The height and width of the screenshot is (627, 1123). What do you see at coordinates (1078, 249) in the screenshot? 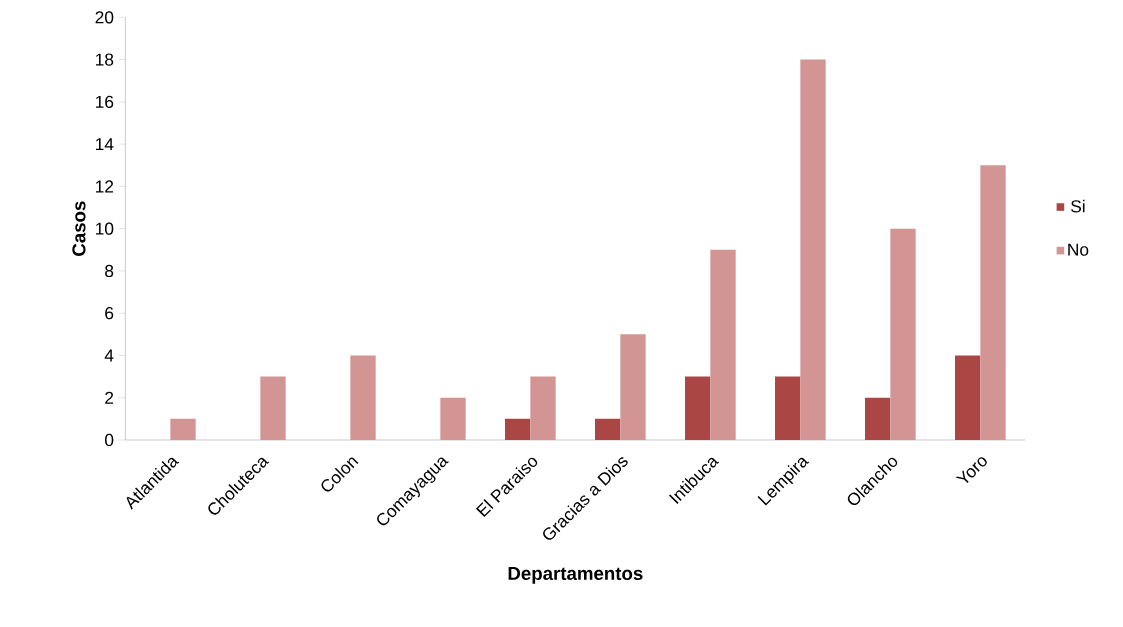
I see `legend-label: No` at bounding box center [1078, 249].